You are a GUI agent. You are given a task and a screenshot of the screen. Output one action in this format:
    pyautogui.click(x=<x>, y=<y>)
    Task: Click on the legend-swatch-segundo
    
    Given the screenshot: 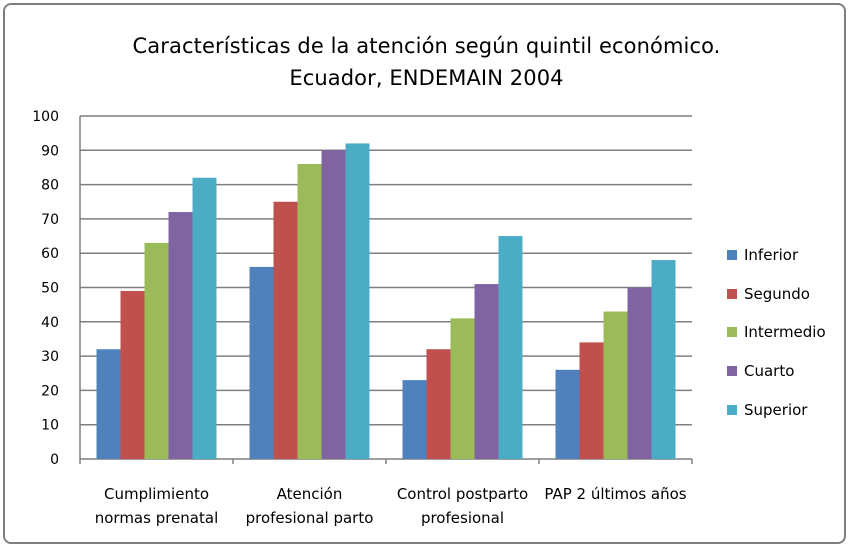 What is the action you would take?
    pyautogui.click(x=732, y=293)
    